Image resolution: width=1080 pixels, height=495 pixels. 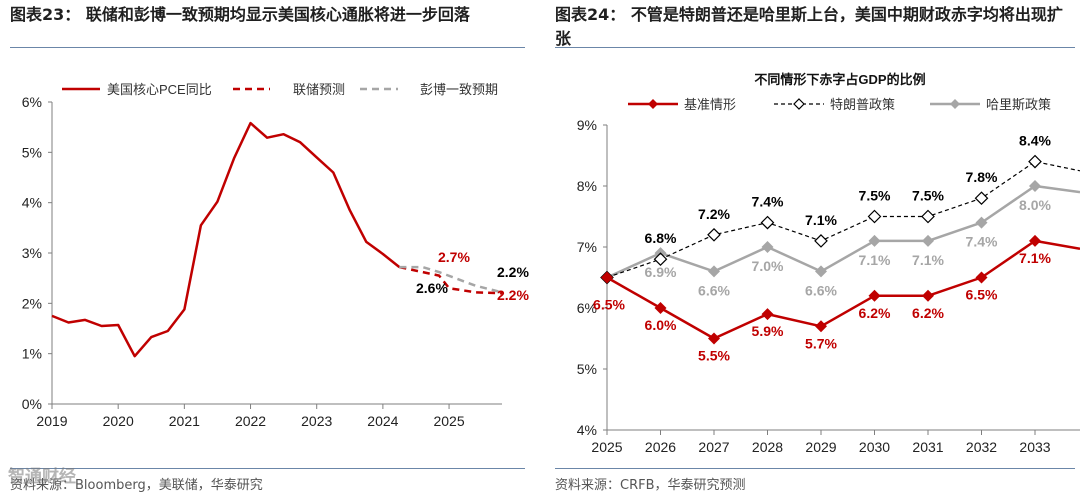 I want to click on right-data-label-s1: 7.4%, so click(x=768, y=202).